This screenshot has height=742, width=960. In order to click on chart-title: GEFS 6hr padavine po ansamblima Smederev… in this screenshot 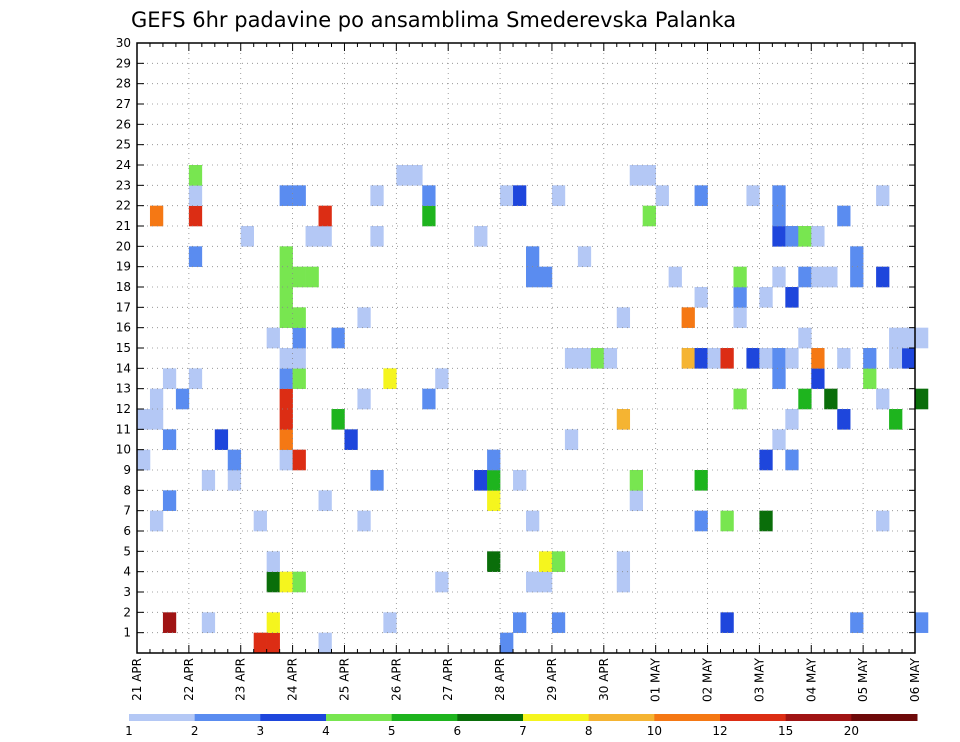, I will do `click(433, 20)`.